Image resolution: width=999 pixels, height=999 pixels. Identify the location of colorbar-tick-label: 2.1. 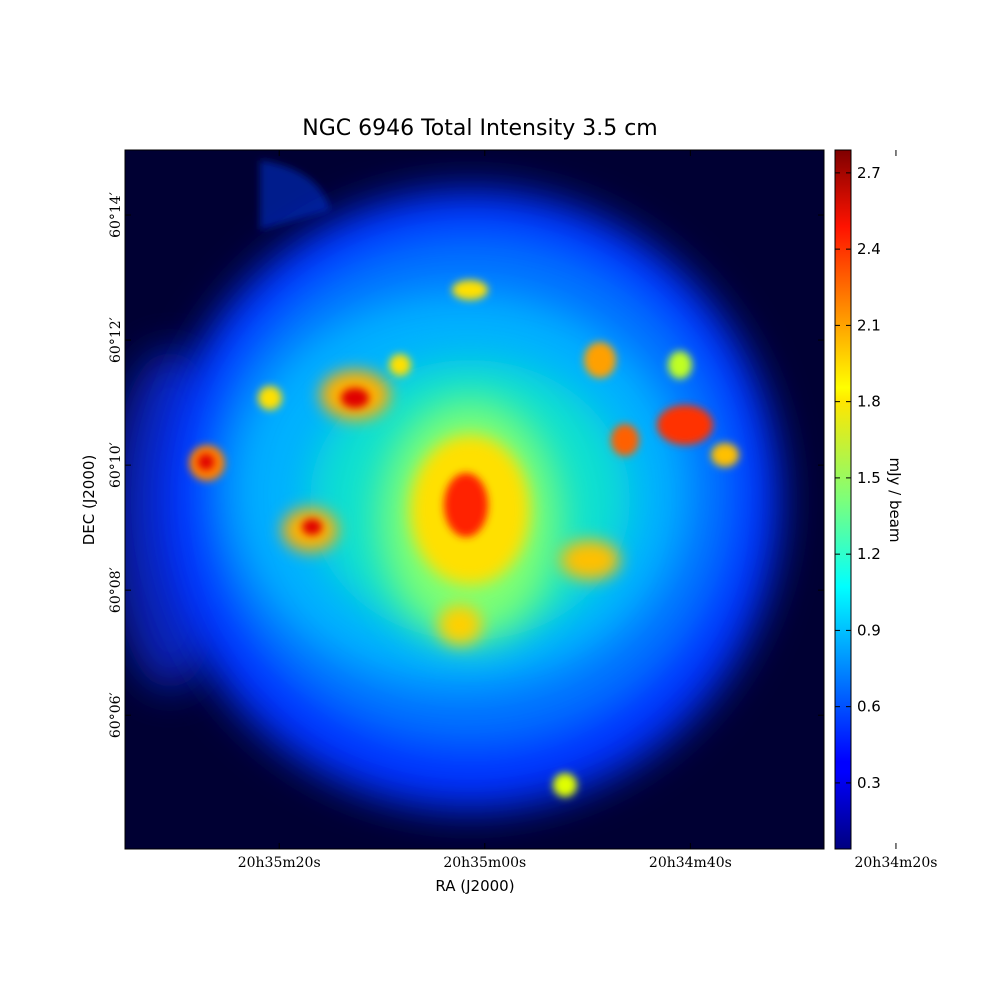
(869, 325).